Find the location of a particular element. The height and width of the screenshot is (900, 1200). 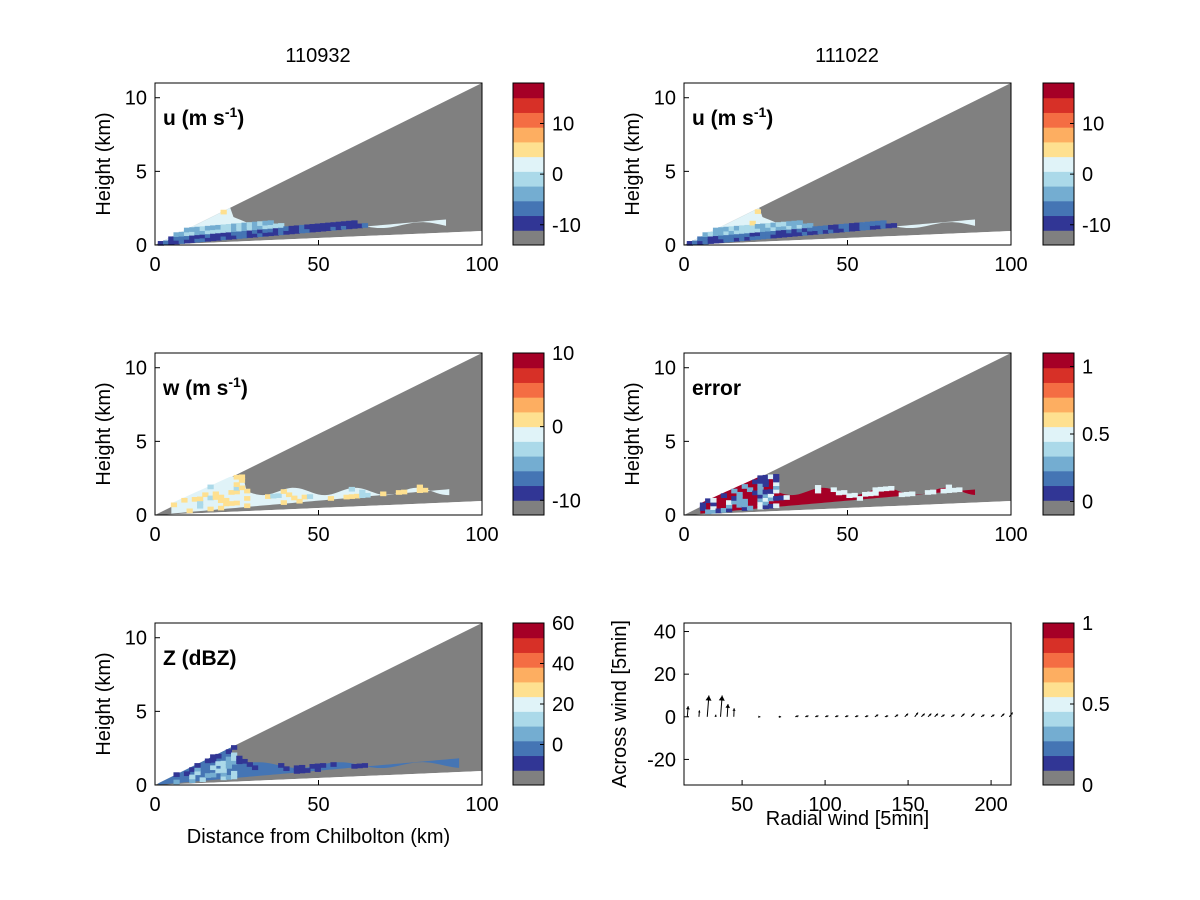

axes-frame is located at coordinates (847, 704).